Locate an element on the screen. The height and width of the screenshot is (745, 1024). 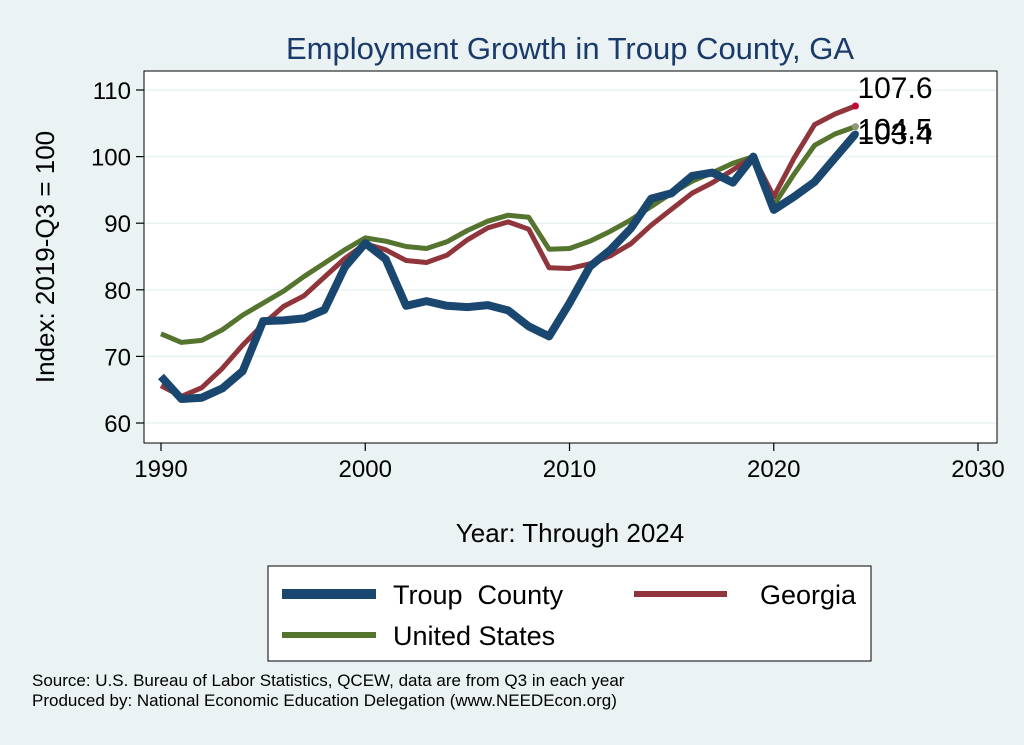
chart-title: Employment Growth in Troup County, GA is located at coordinates (570, 48).